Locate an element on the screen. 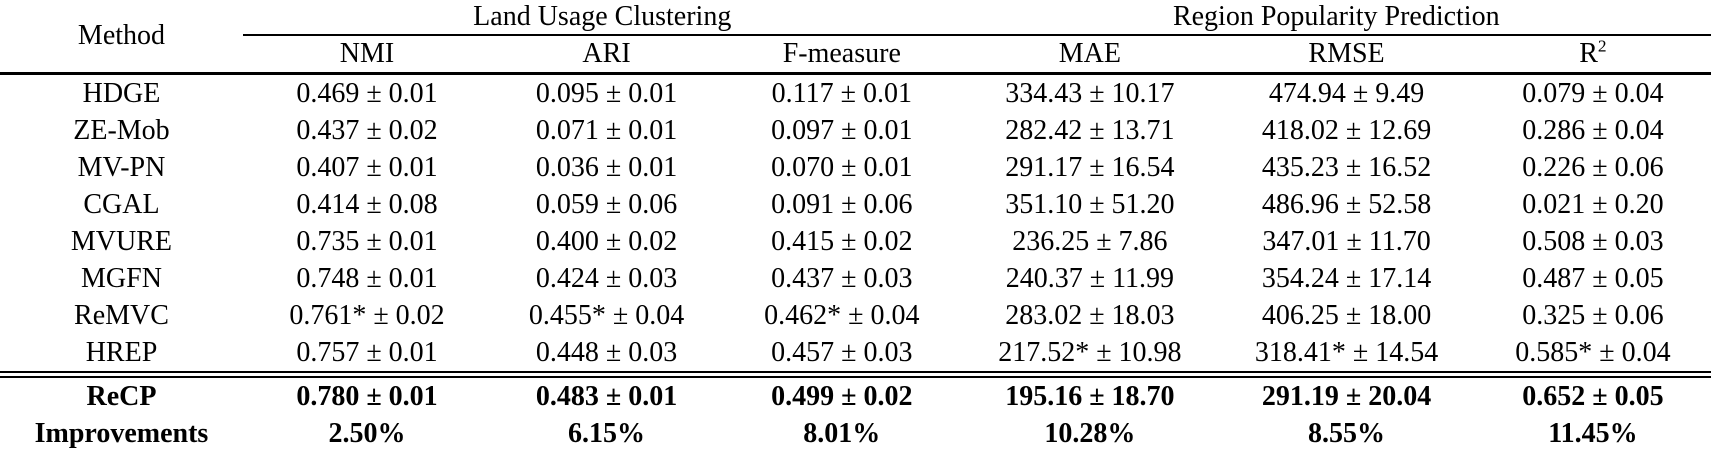 This screenshot has width=1711, height=452. value-cell: 0.437 ± 0.02 is located at coordinates (367, 130).